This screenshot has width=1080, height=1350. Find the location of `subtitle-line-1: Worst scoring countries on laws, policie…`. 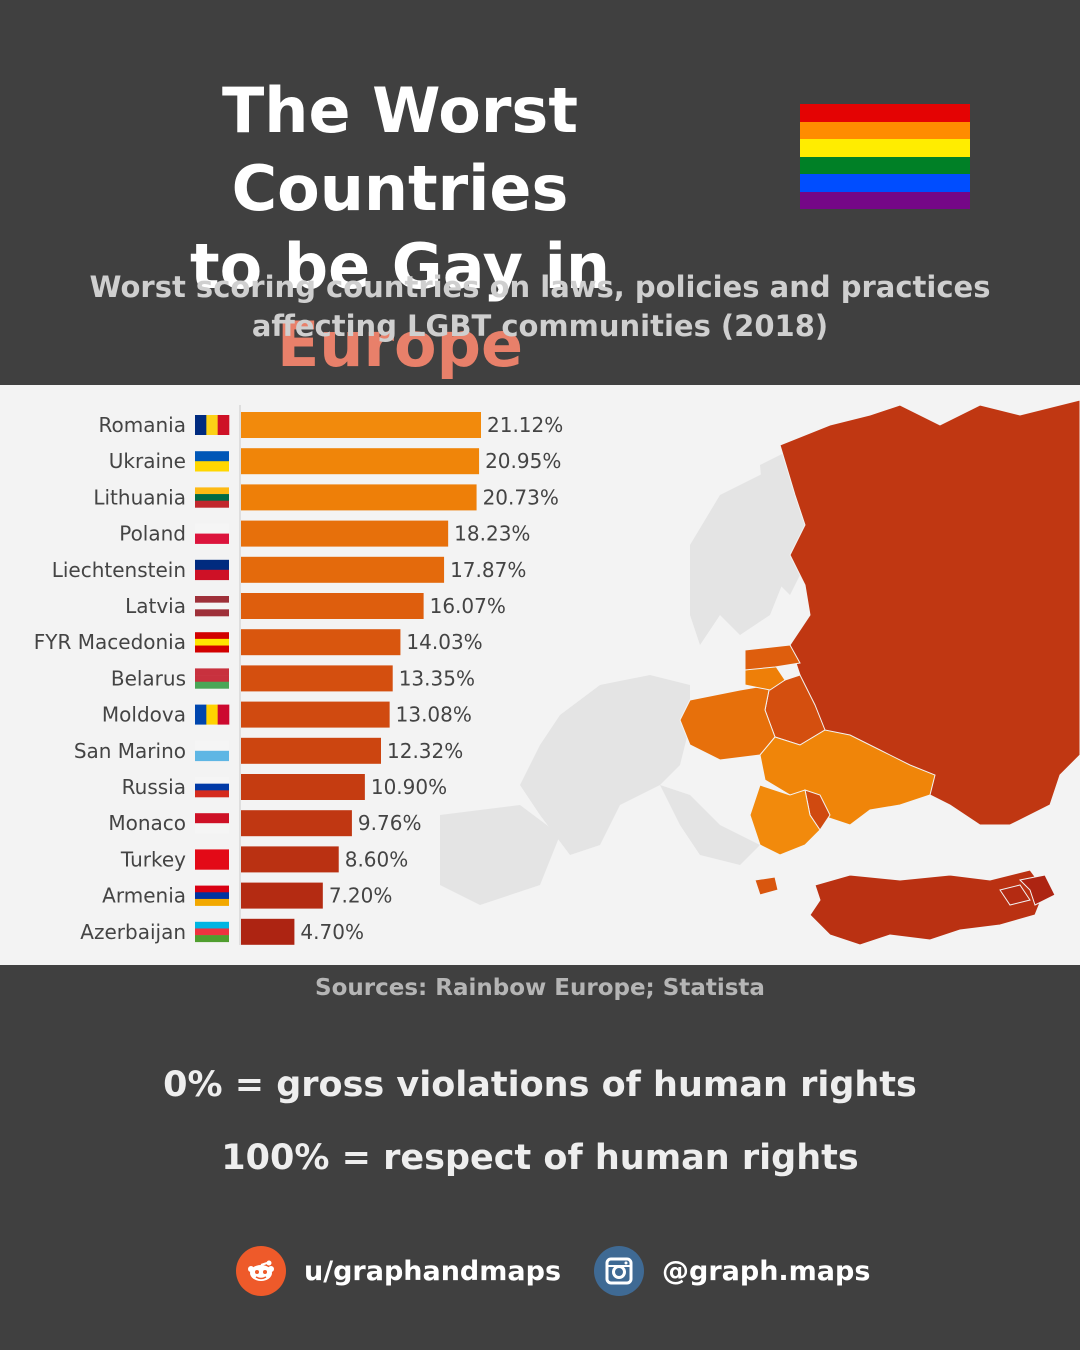

subtitle-line-1: Worst scoring countries on laws, policie… is located at coordinates (540, 287).